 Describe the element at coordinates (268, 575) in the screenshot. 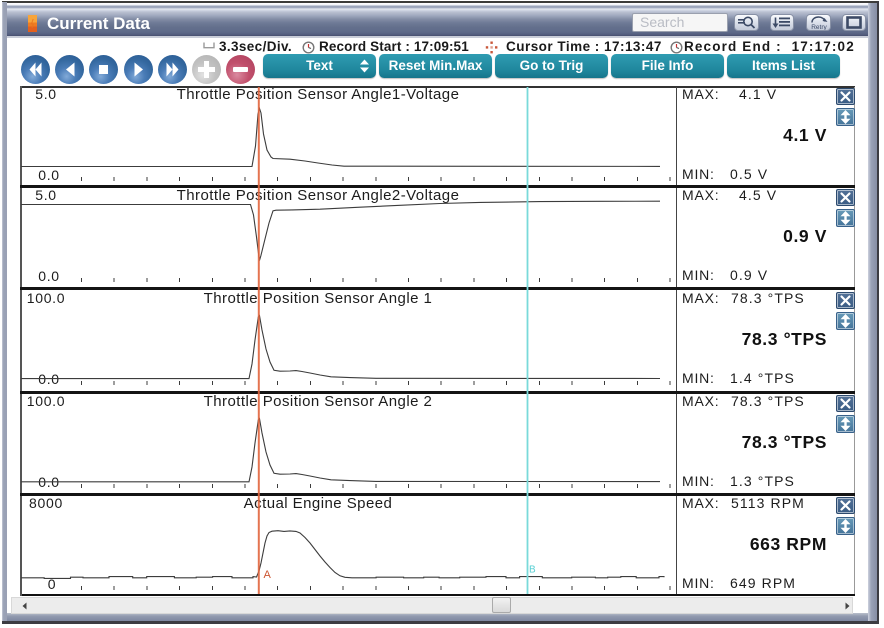

I see `svg-text: A` at that location.